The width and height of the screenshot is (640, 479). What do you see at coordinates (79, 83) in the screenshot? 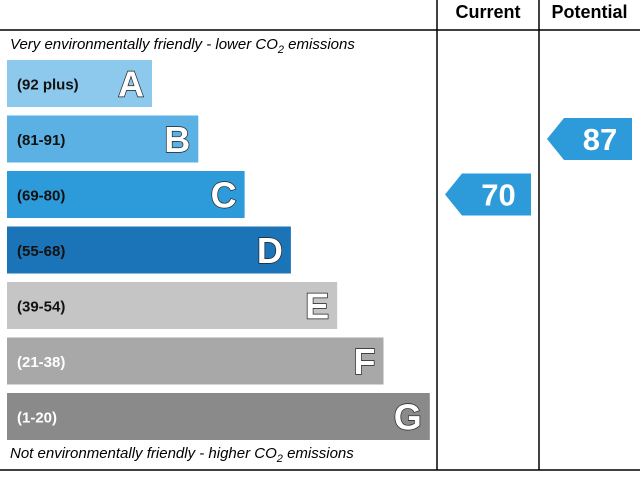
I see `band-a-bar` at bounding box center [79, 83].